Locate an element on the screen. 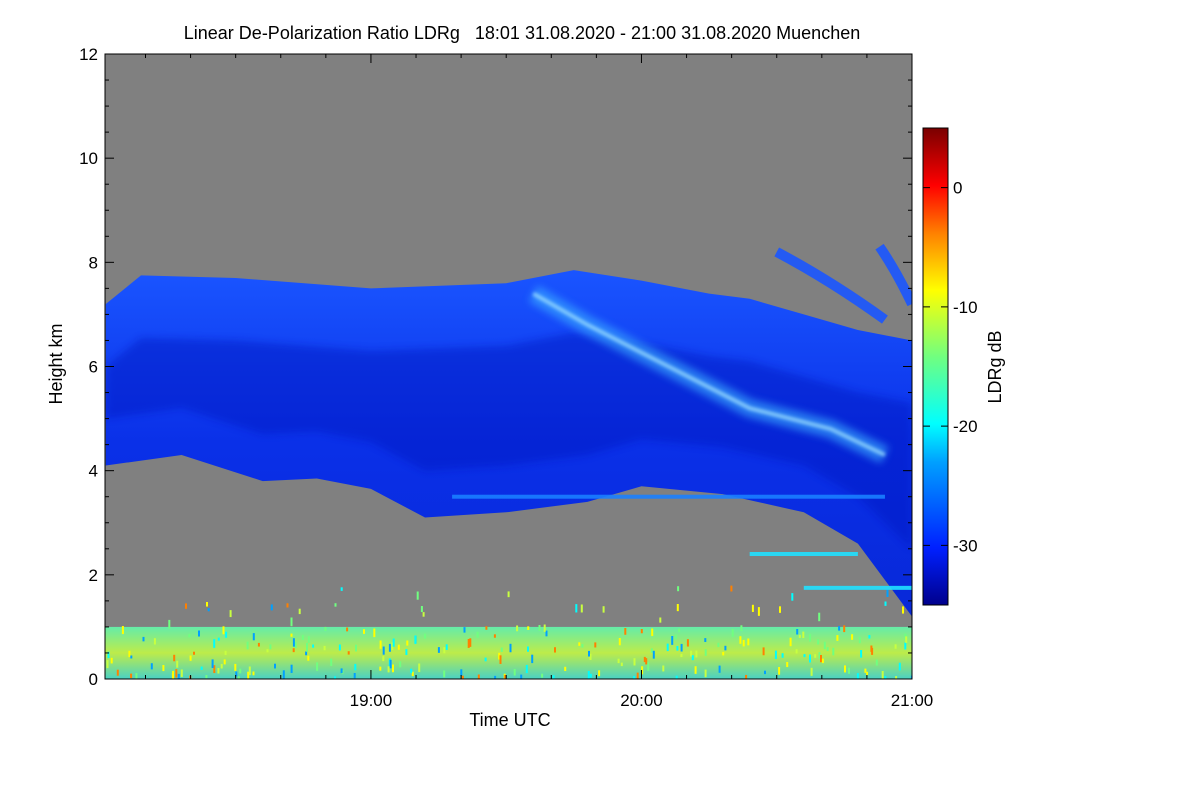 Image resolution: width=1200 pixels, height=800 pixels. x-tick-label: 19:00 is located at coordinates (371, 700).